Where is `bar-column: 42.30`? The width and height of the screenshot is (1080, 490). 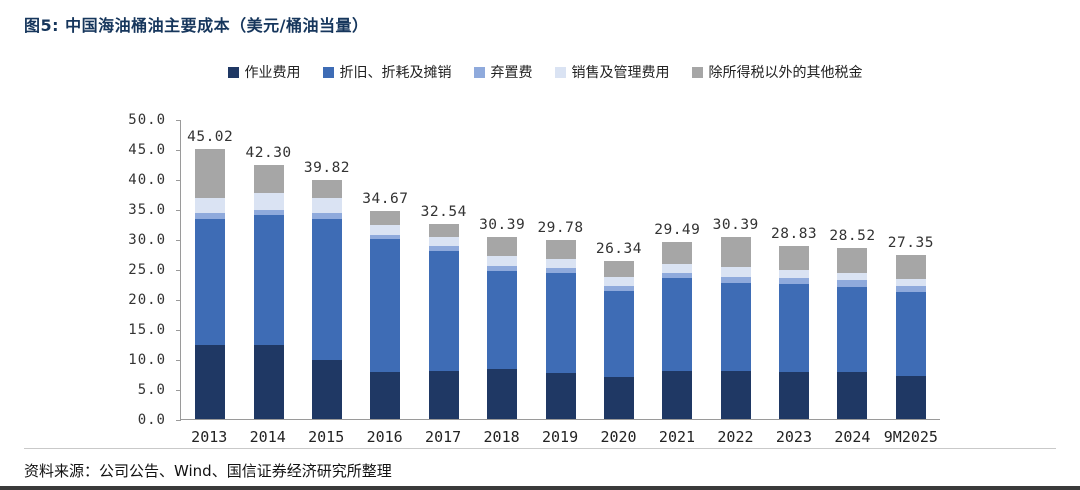 bar-column: 42.30 is located at coordinates (268, 269).